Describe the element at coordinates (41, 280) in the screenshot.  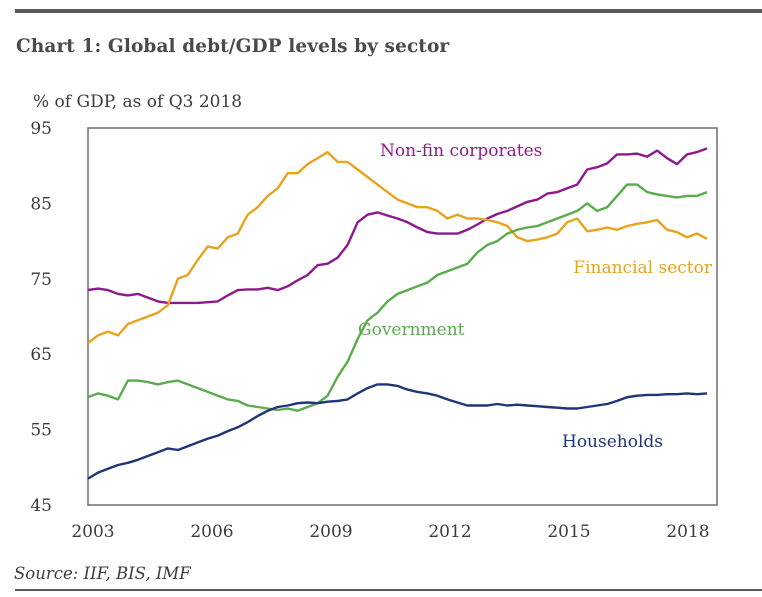
I see `y-tick-label: 75` at that location.